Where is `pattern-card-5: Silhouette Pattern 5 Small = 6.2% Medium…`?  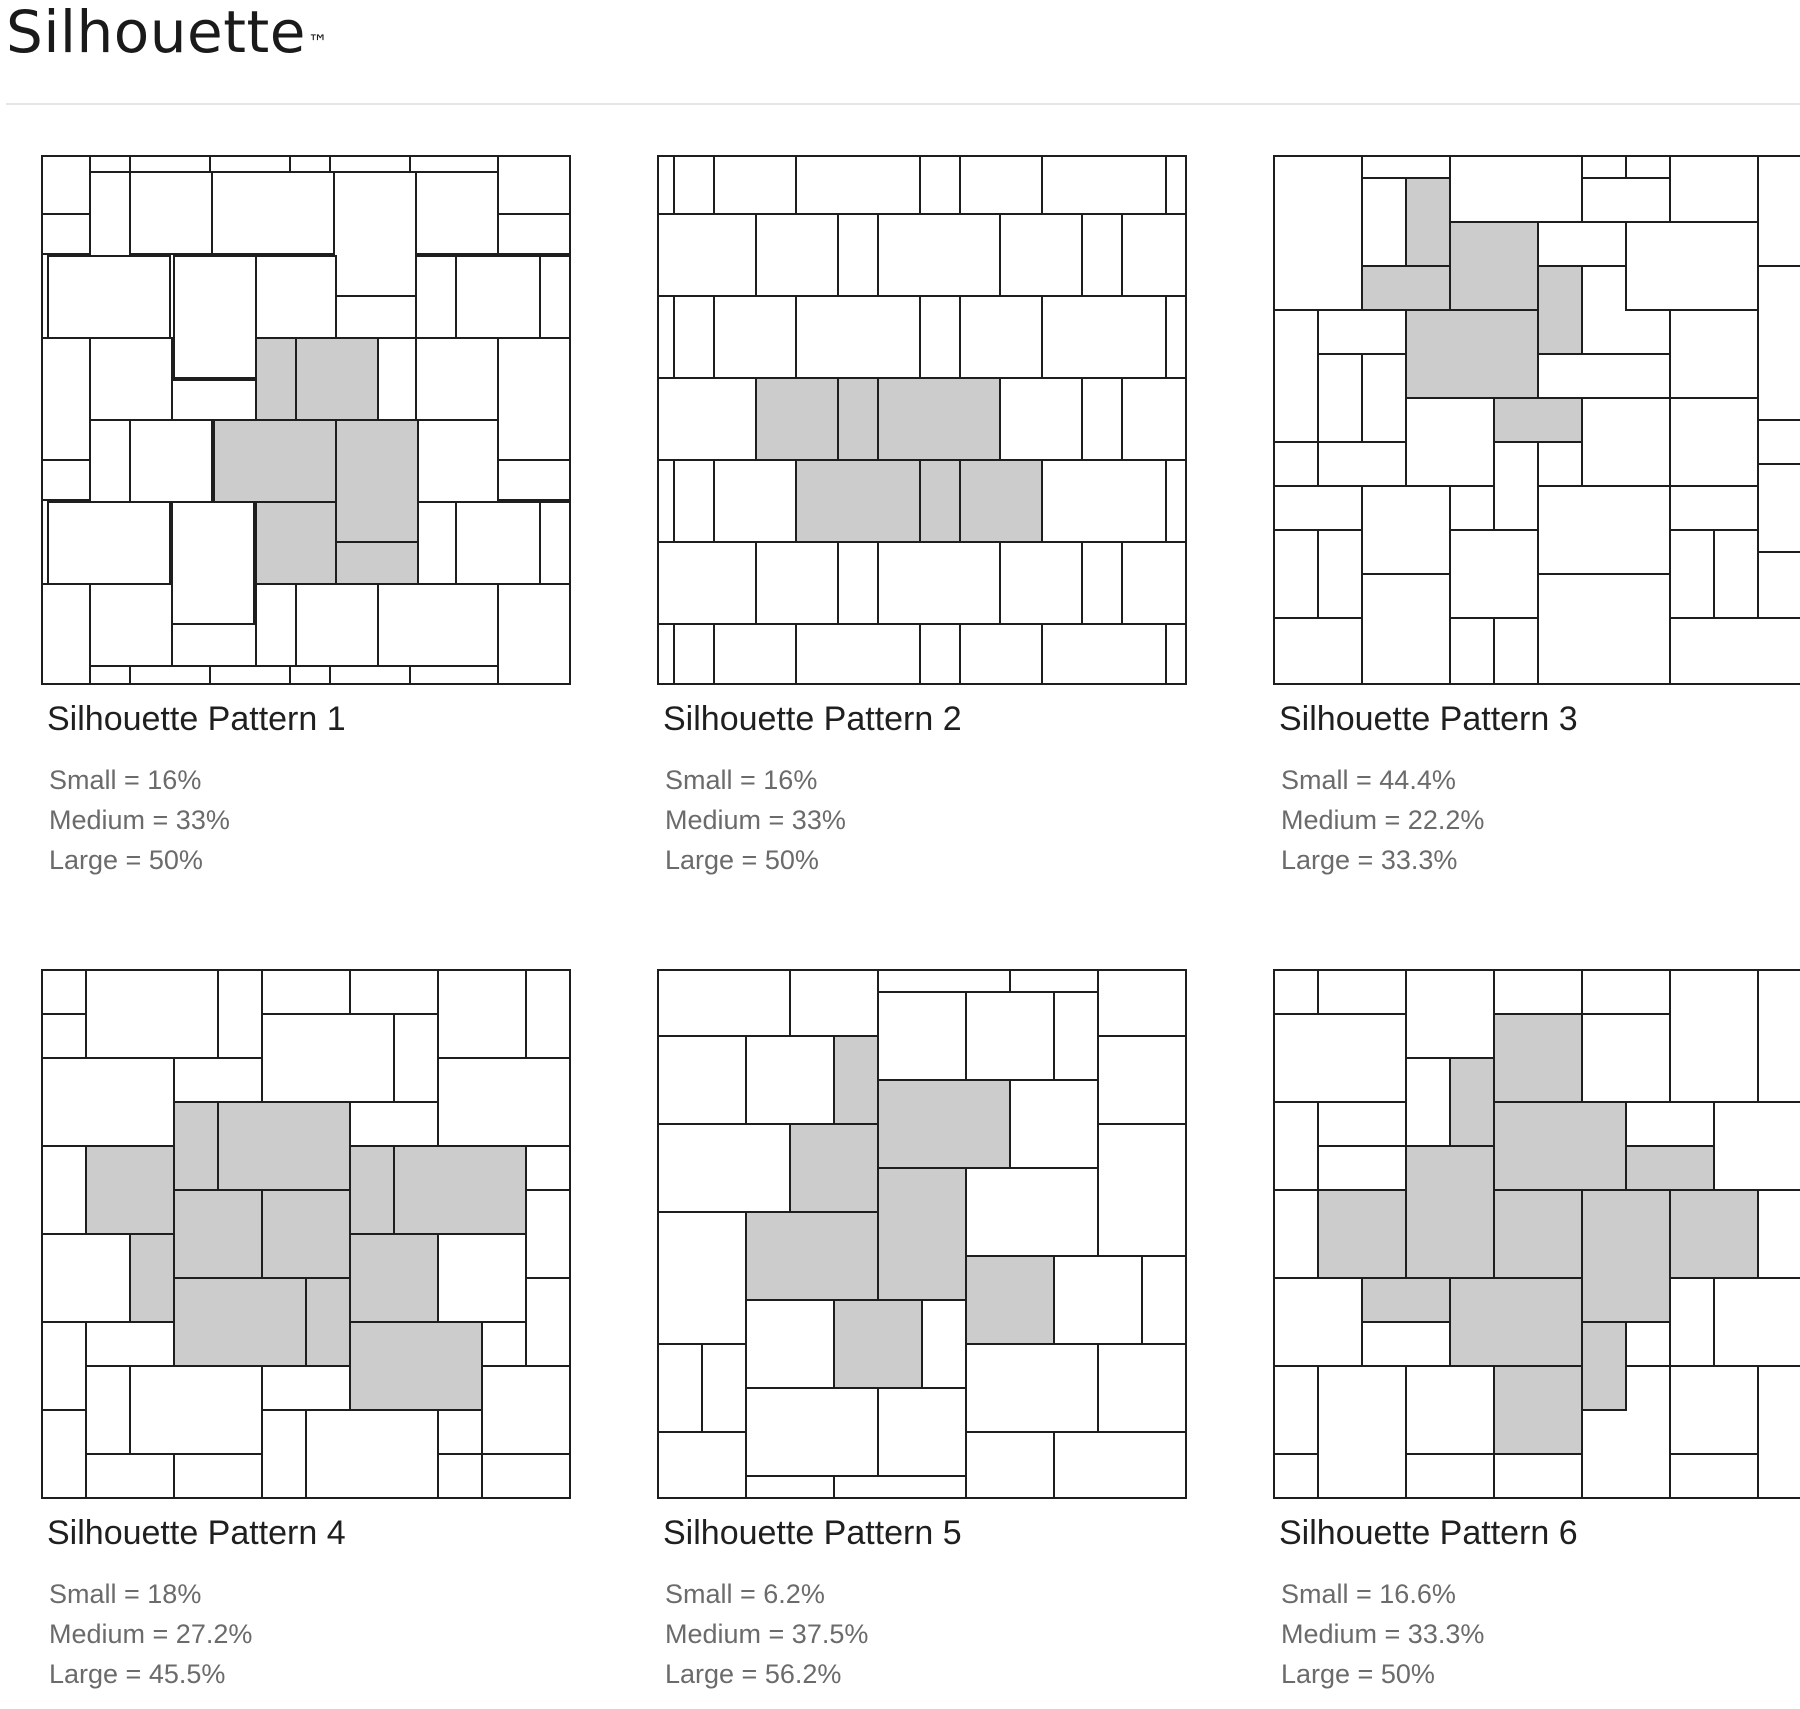 pattern-card-5: Silhouette Pattern 5 Small = 6.2% Medium… is located at coordinates (937, 1339).